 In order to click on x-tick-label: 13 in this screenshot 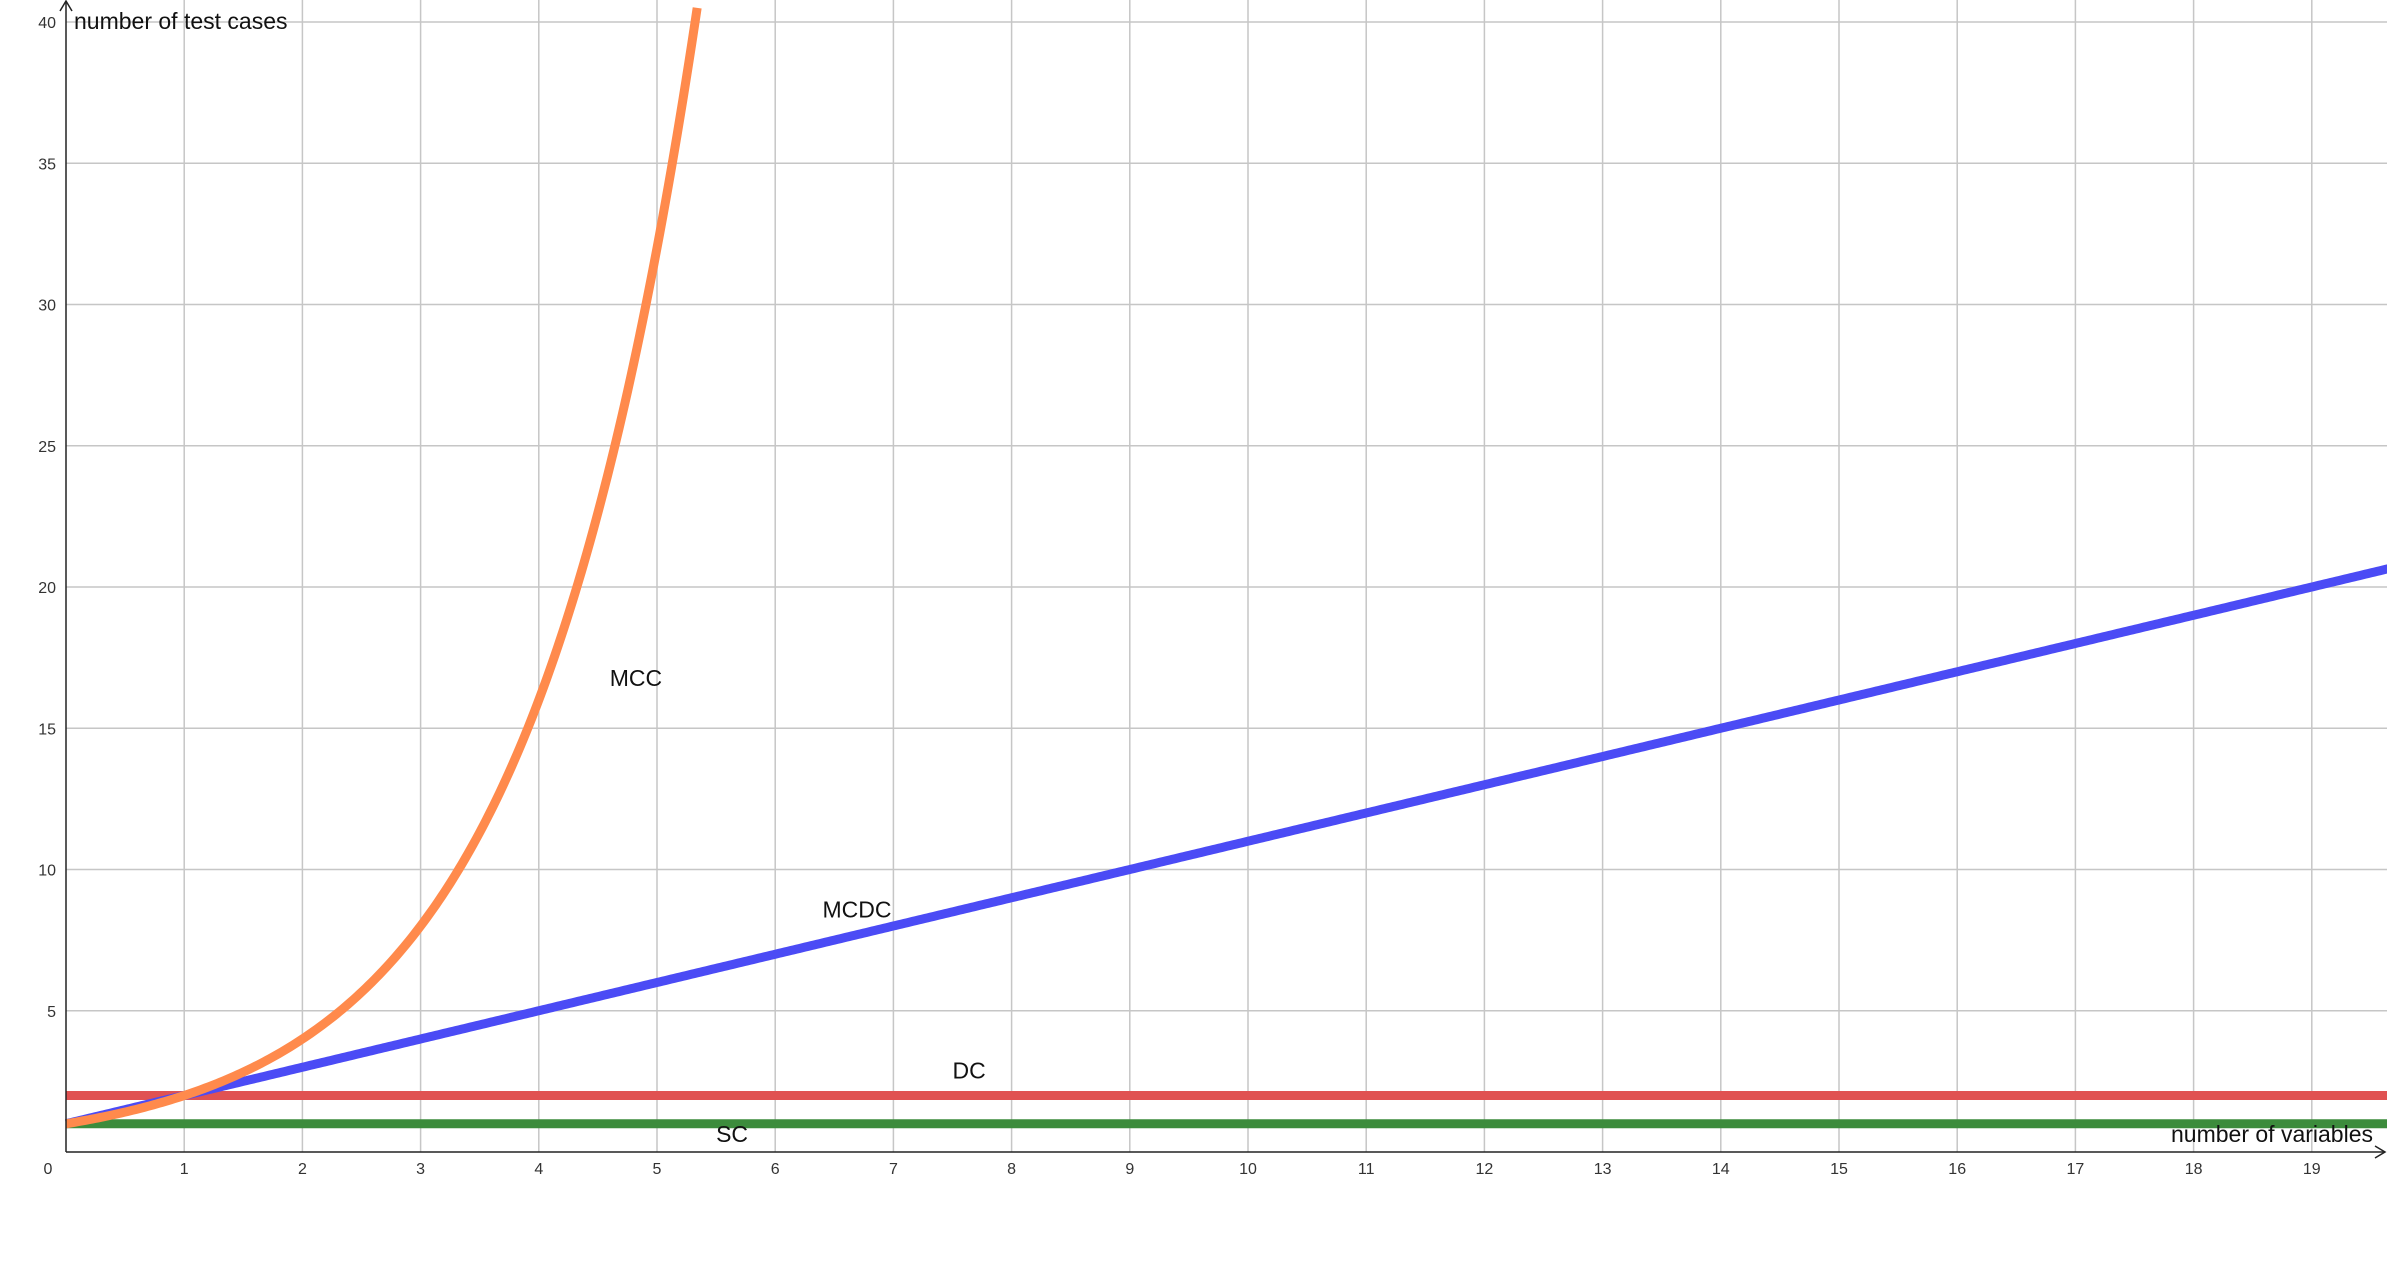, I will do `click(1603, 1169)`.